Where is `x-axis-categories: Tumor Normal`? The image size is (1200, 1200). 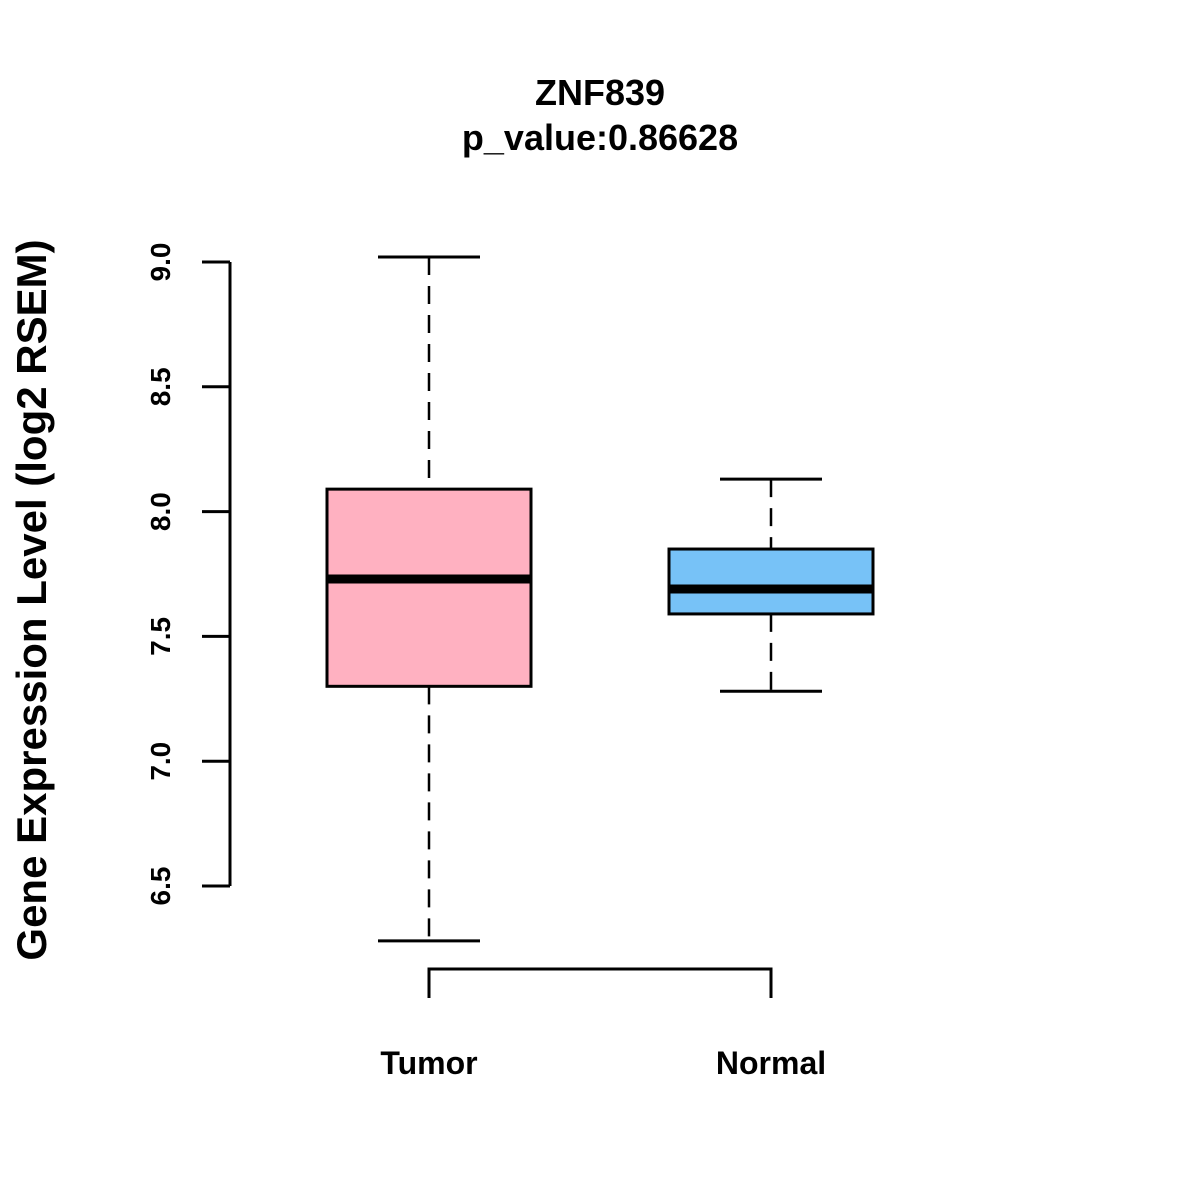 x-axis-categories: Tumor Normal is located at coordinates (603, 1063).